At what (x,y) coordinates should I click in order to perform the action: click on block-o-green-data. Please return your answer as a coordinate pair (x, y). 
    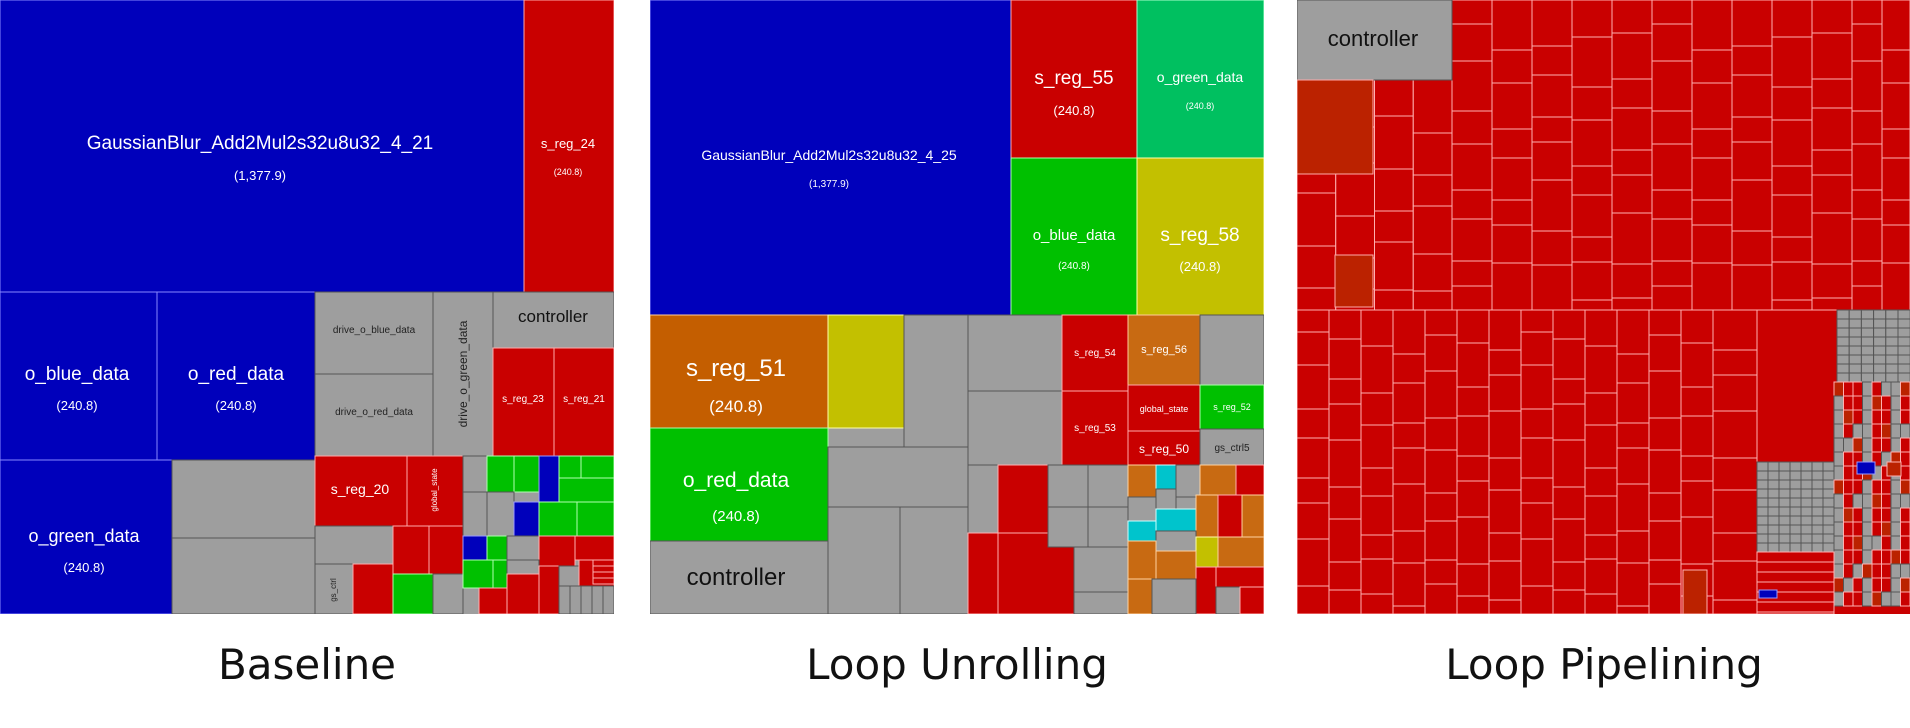
    Looking at the image, I should click on (86, 536).